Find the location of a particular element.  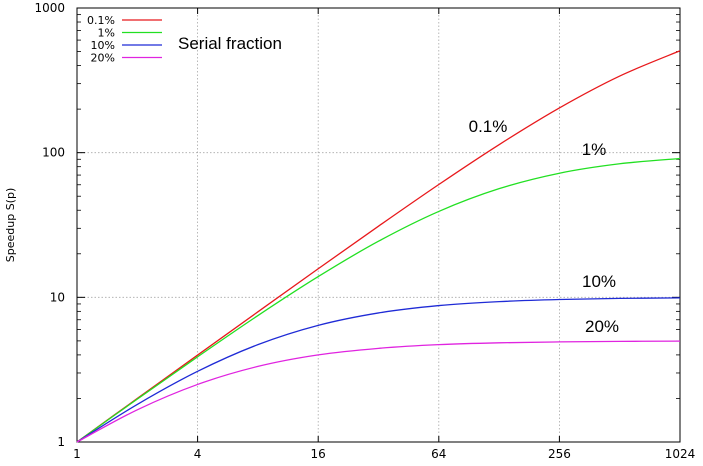

legend: 0.1%1%10%20% Serial fraction is located at coordinates (184, 39).